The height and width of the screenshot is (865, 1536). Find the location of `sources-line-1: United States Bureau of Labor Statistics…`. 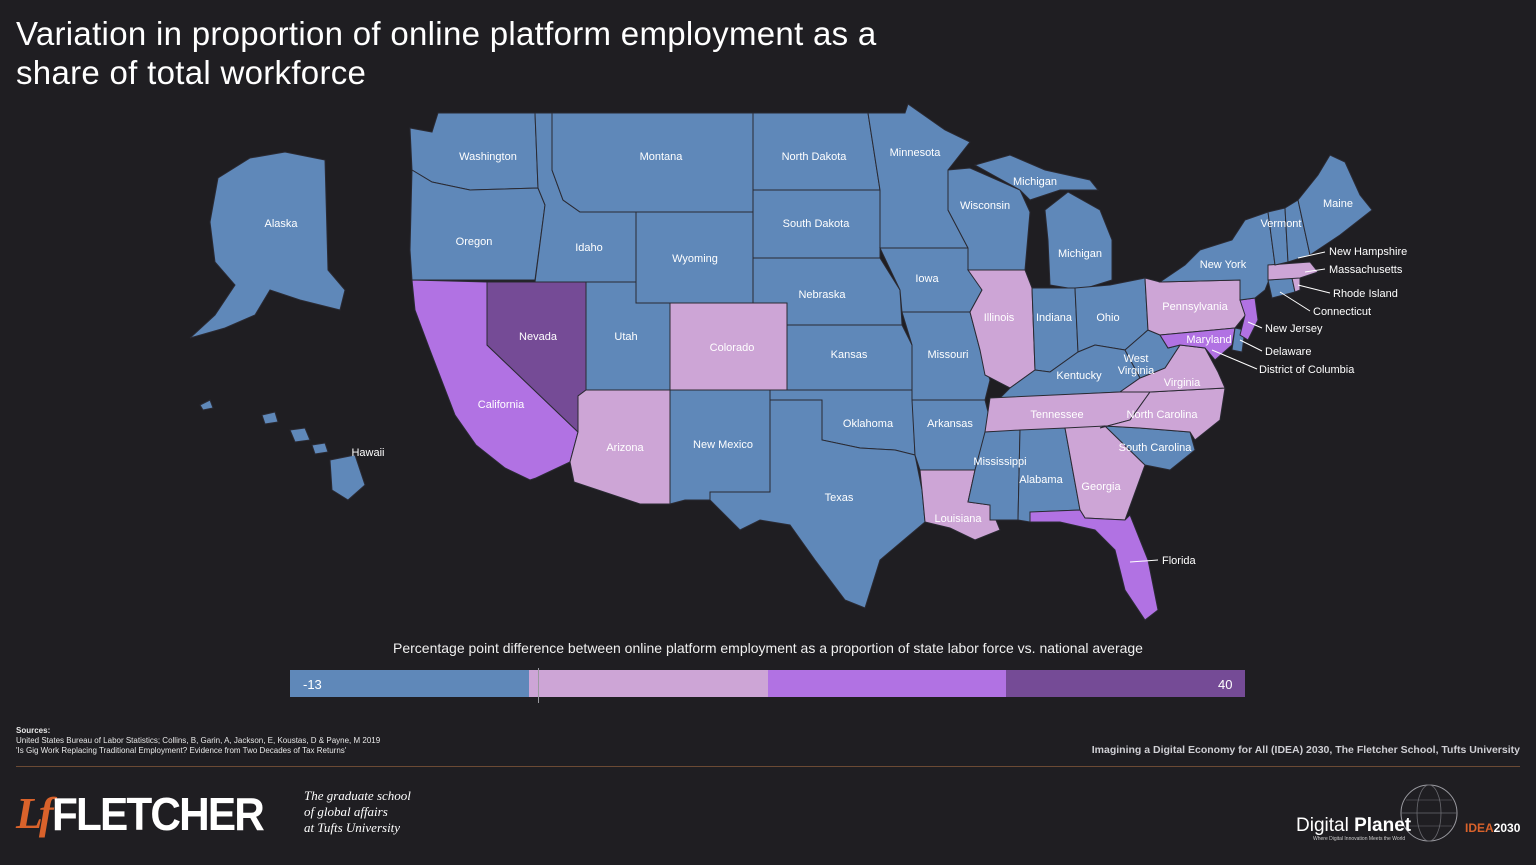

sources-line-1: United States Bureau of Labor Statistics… is located at coordinates (198, 740).